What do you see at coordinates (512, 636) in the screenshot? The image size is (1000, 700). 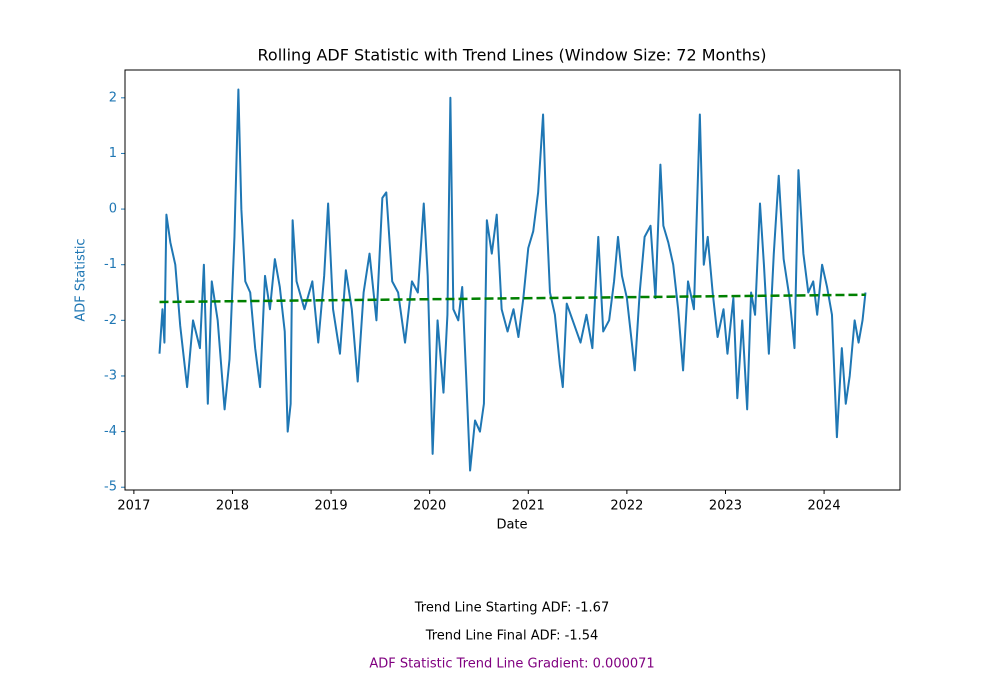 I see `annotation: Trend Line Final ADF: -1.54` at bounding box center [512, 636].